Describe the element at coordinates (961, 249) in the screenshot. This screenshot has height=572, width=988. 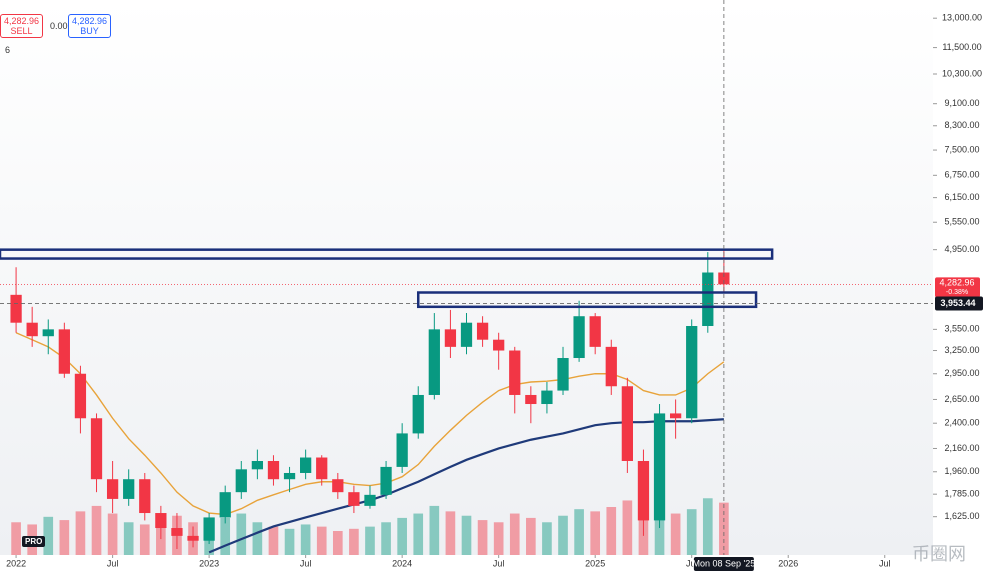
I see `y-tick-label: 4,950.00` at that location.